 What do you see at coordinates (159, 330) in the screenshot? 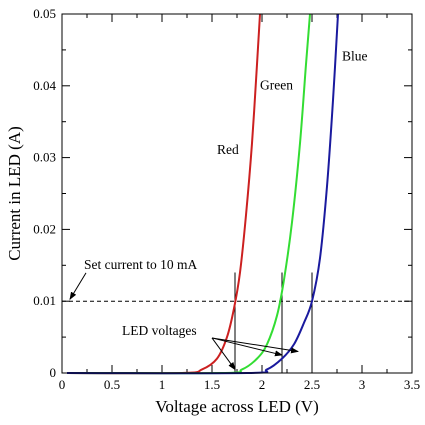
I see `led-voltages-label: LED voltages` at bounding box center [159, 330].